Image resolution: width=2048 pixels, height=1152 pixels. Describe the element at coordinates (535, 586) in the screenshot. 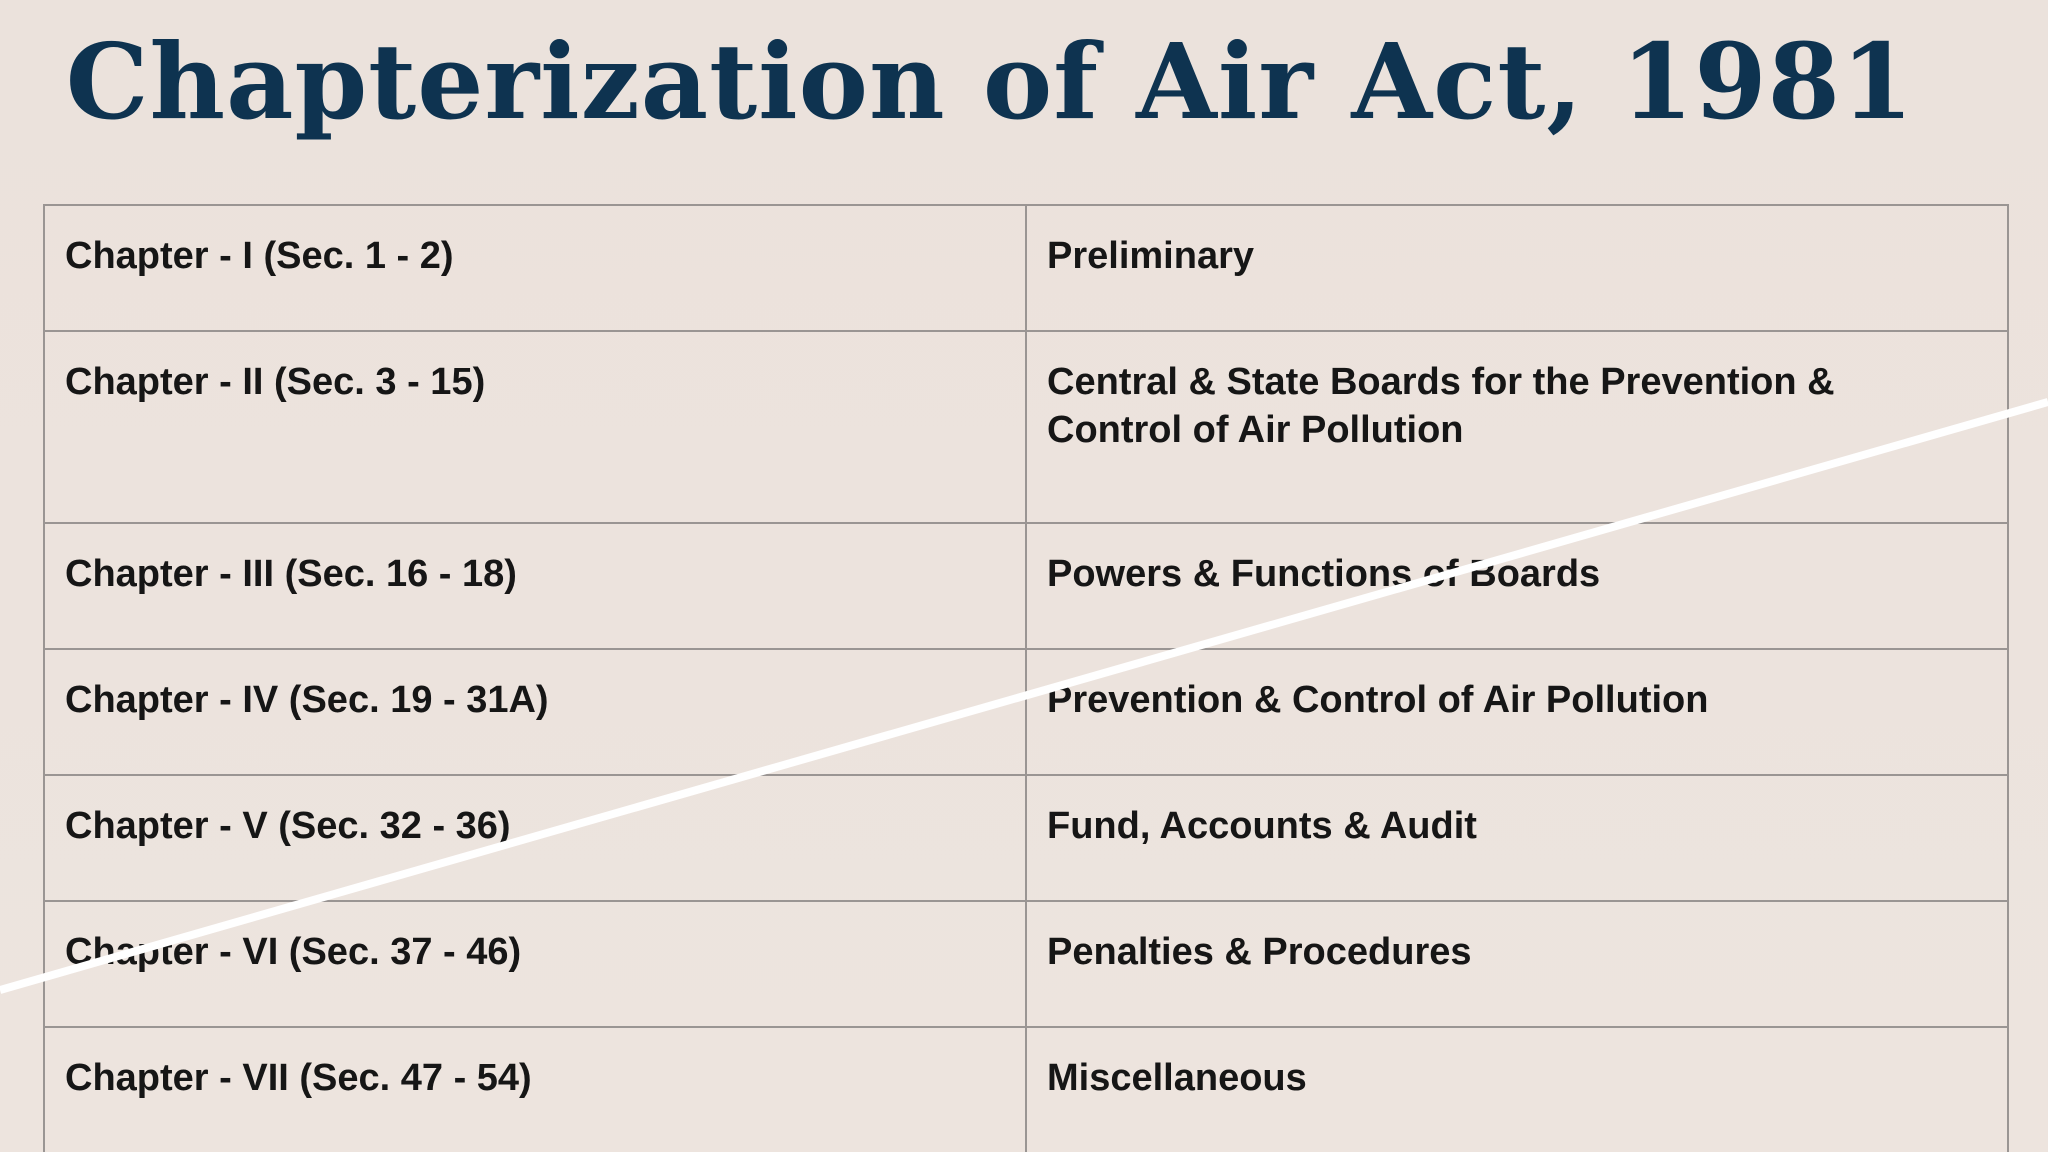

I see `chapter-cell: Chapter - III (Sec. 16 - 18)` at that location.